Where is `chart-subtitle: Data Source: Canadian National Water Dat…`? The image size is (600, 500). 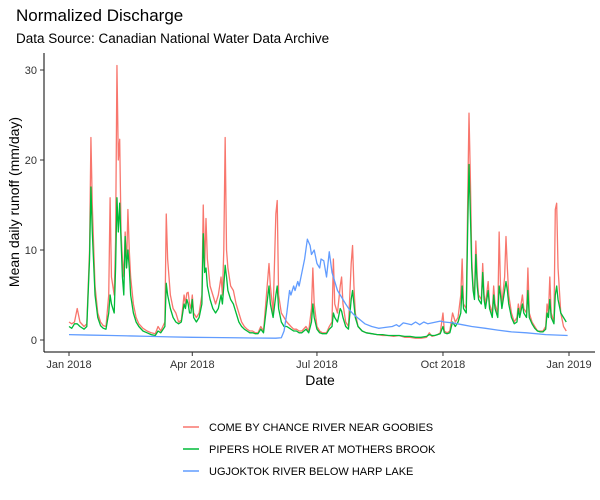
chart-subtitle: Data Source: Canadian National Water Dat… is located at coordinates (172, 38).